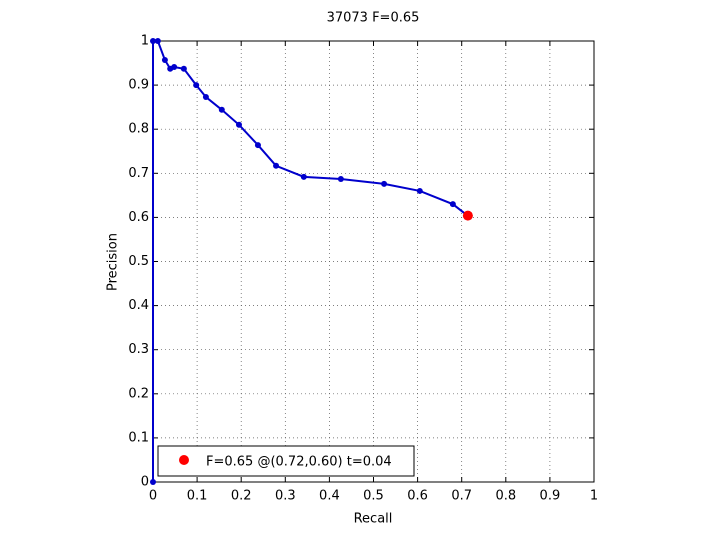 This screenshot has height=540, width=720. What do you see at coordinates (373, 18) in the screenshot?
I see `chart-title: 37073 F=0.65` at bounding box center [373, 18].